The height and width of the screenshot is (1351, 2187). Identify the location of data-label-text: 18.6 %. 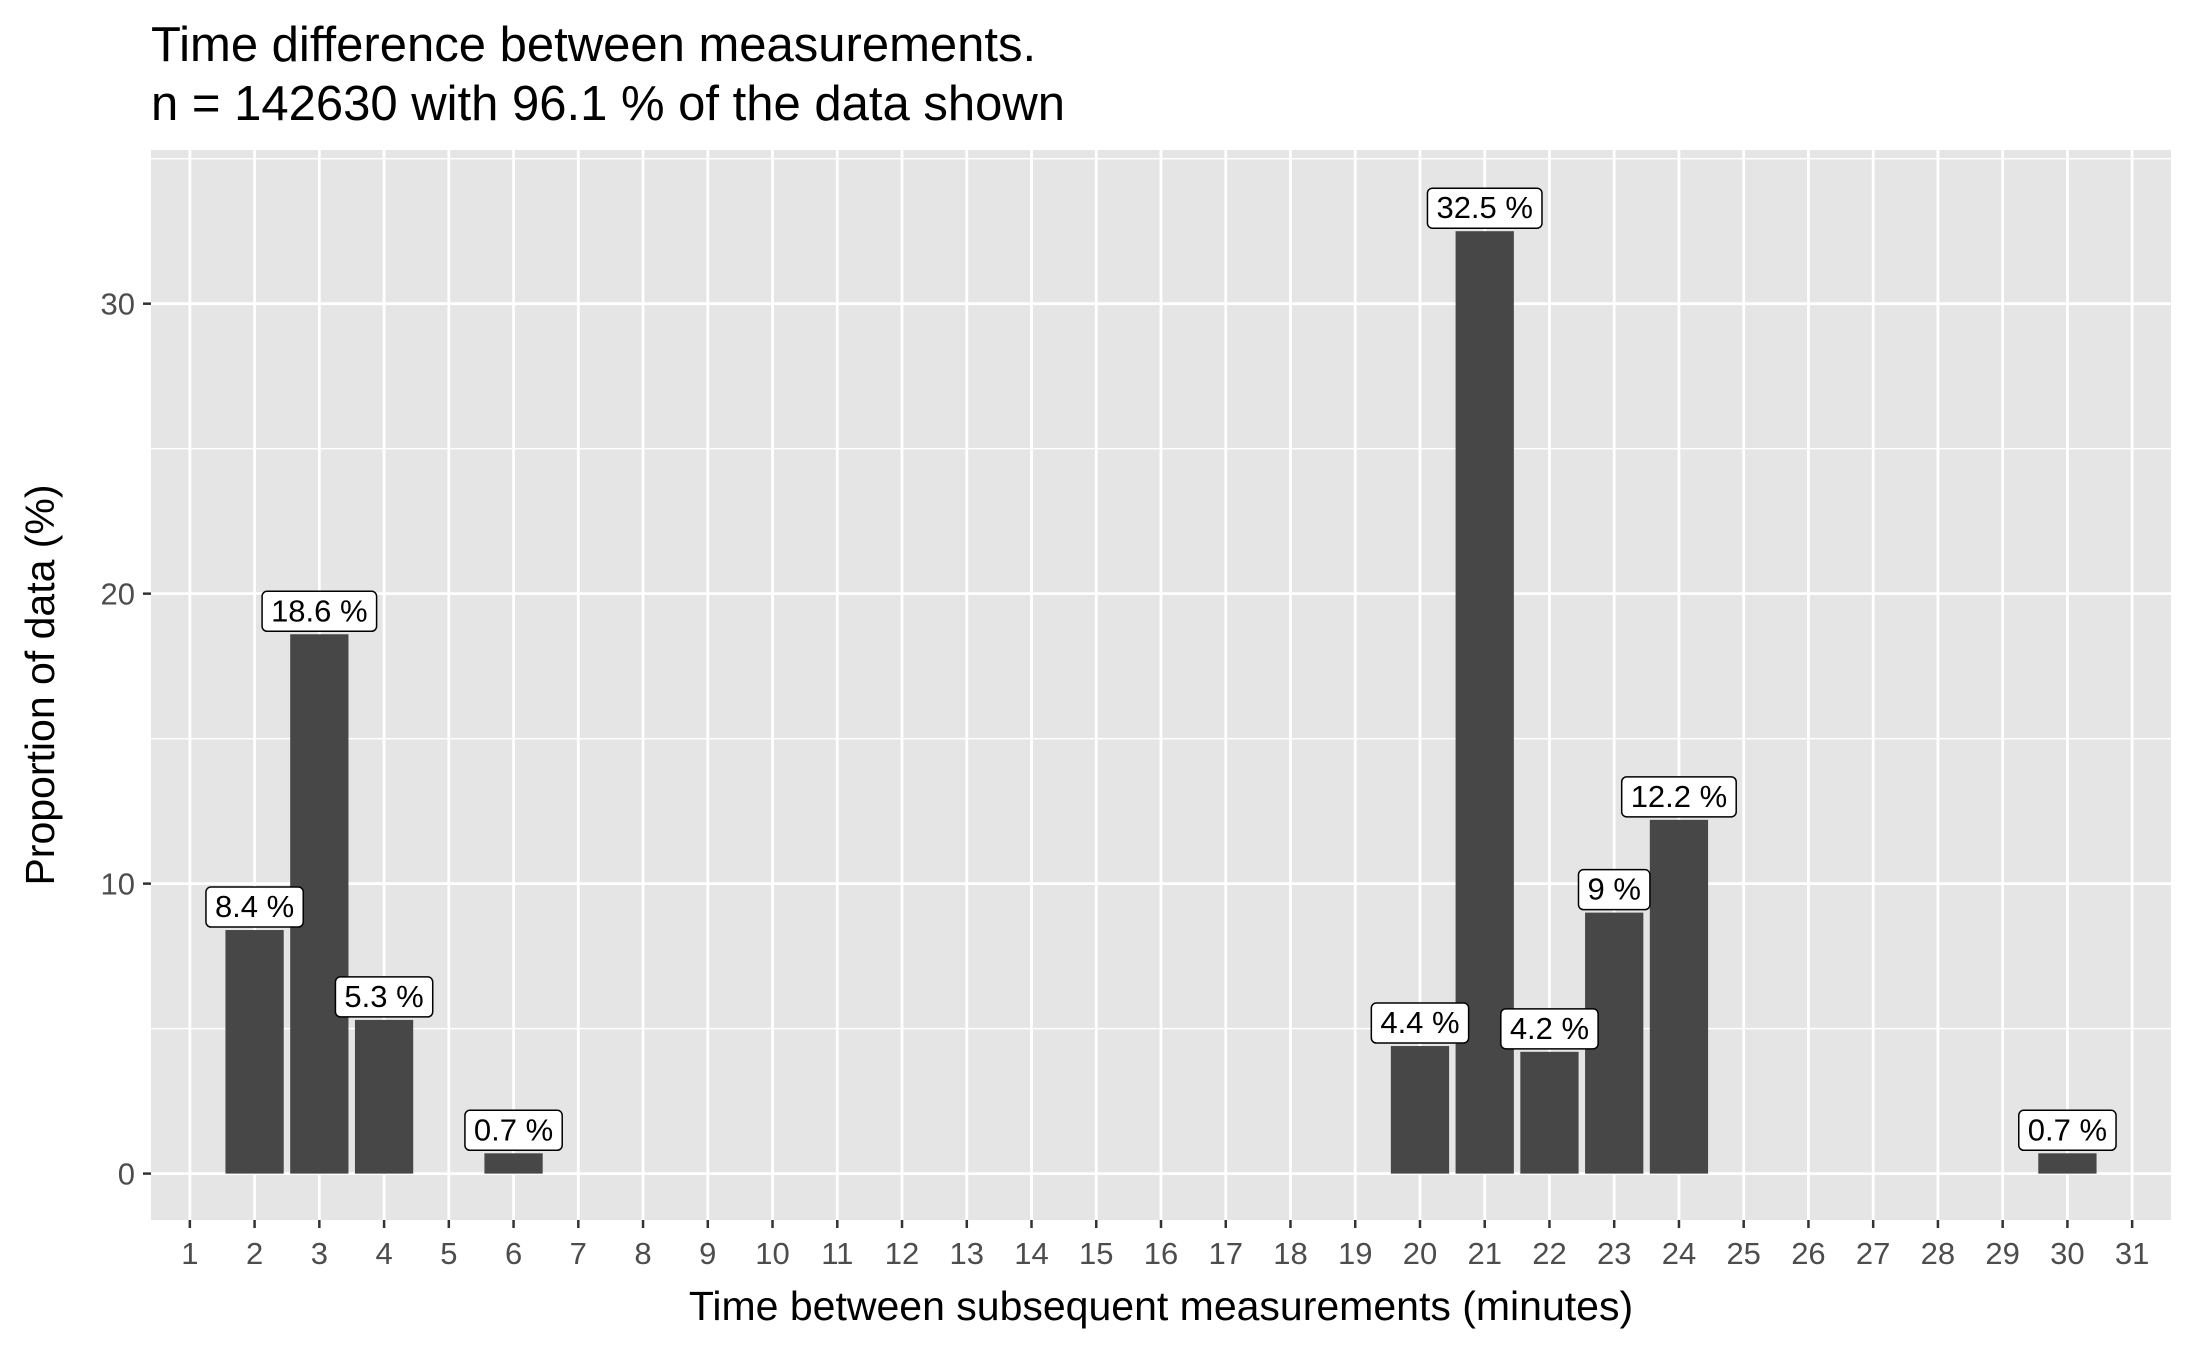
(319, 610).